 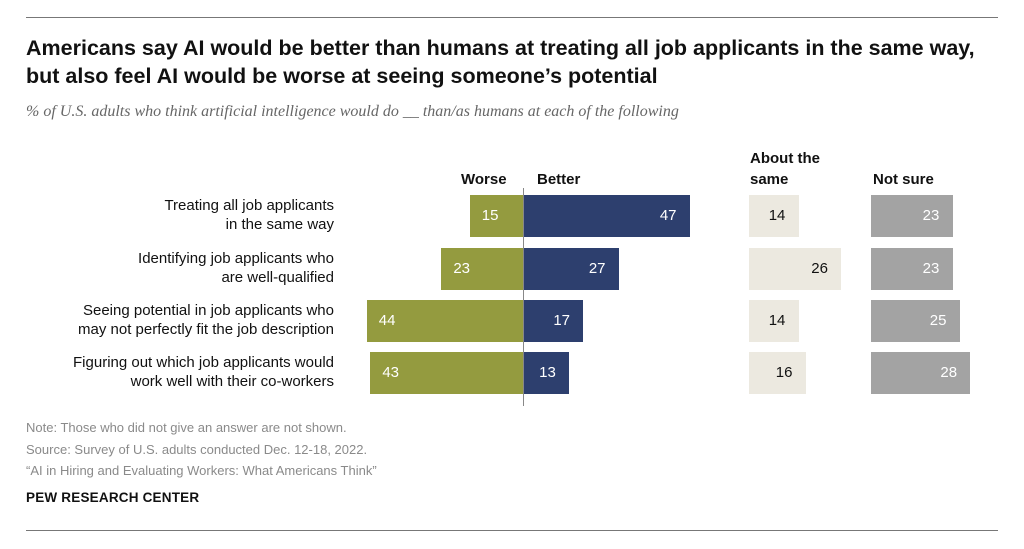 What do you see at coordinates (387, 320) in the screenshot?
I see `value-label-worse: 44` at bounding box center [387, 320].